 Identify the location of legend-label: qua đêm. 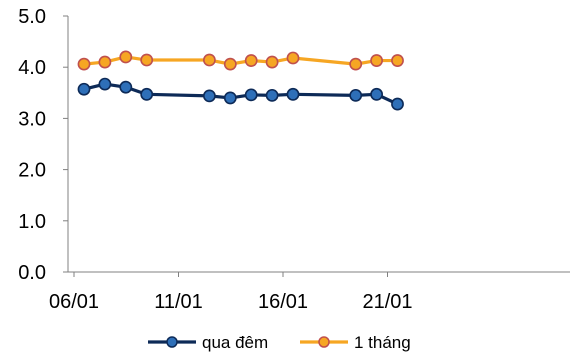
(235, 342).